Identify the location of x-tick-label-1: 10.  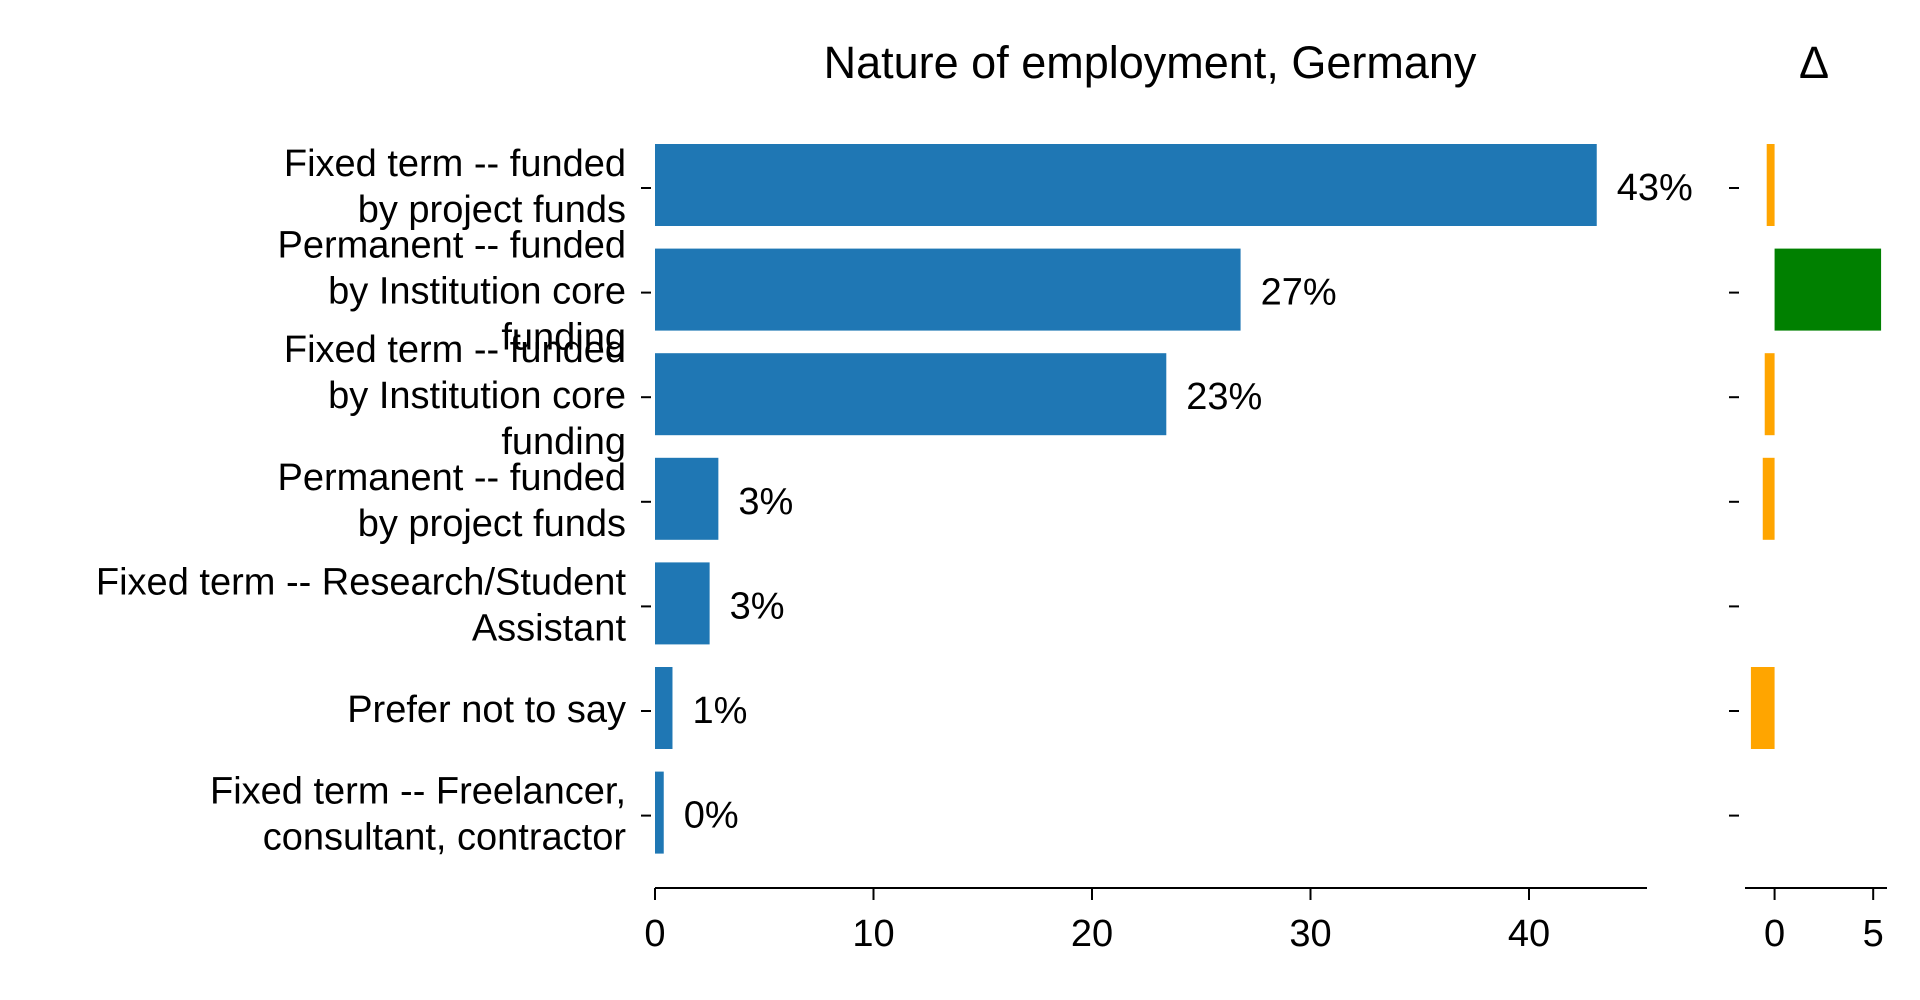
(873, 934).